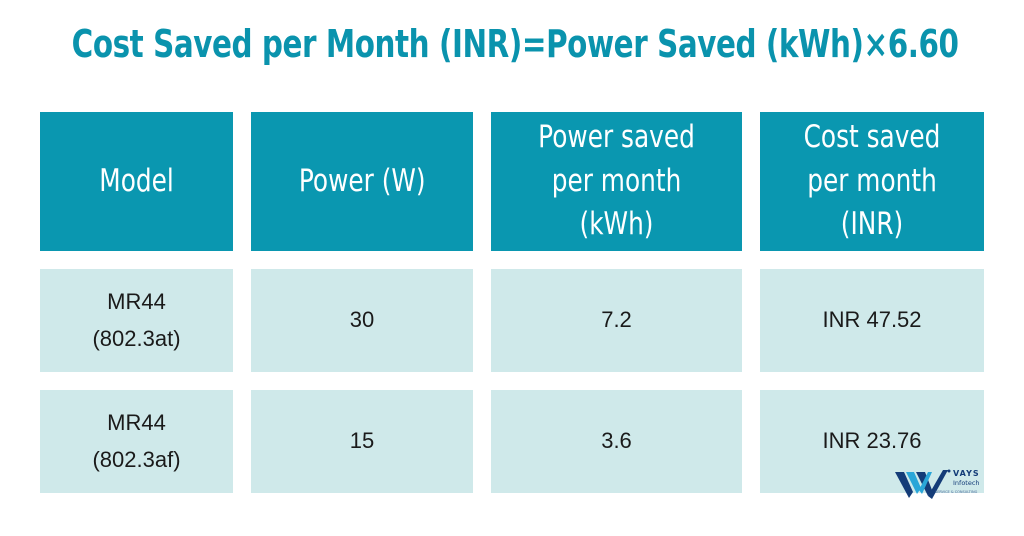 This screenshot has width=1024, height=536. What do you see at coordinates (616, 320) in the screenshot?
I see `table-cell-power-saved: 7.2` at bounding box center [616, 320].